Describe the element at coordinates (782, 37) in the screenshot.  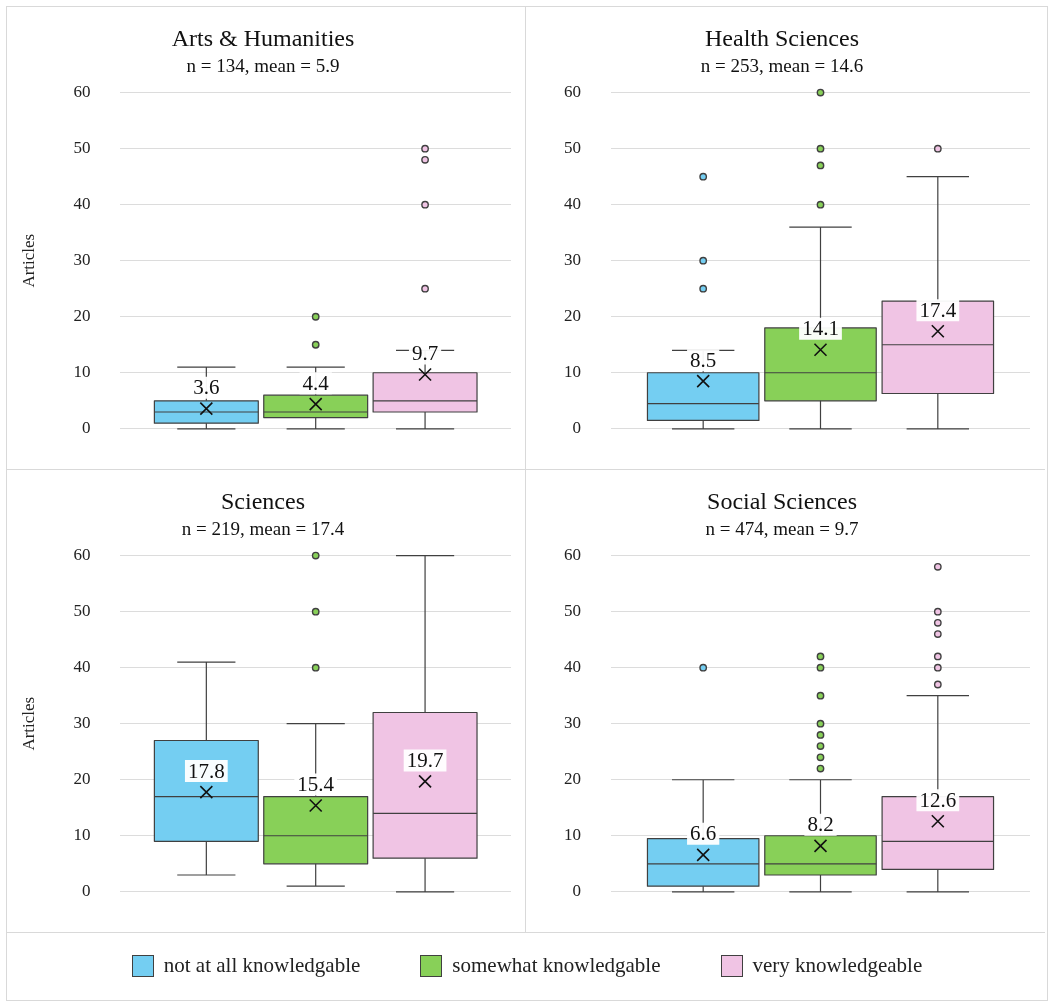
I see `chart-title: Health Sciences` at that location.